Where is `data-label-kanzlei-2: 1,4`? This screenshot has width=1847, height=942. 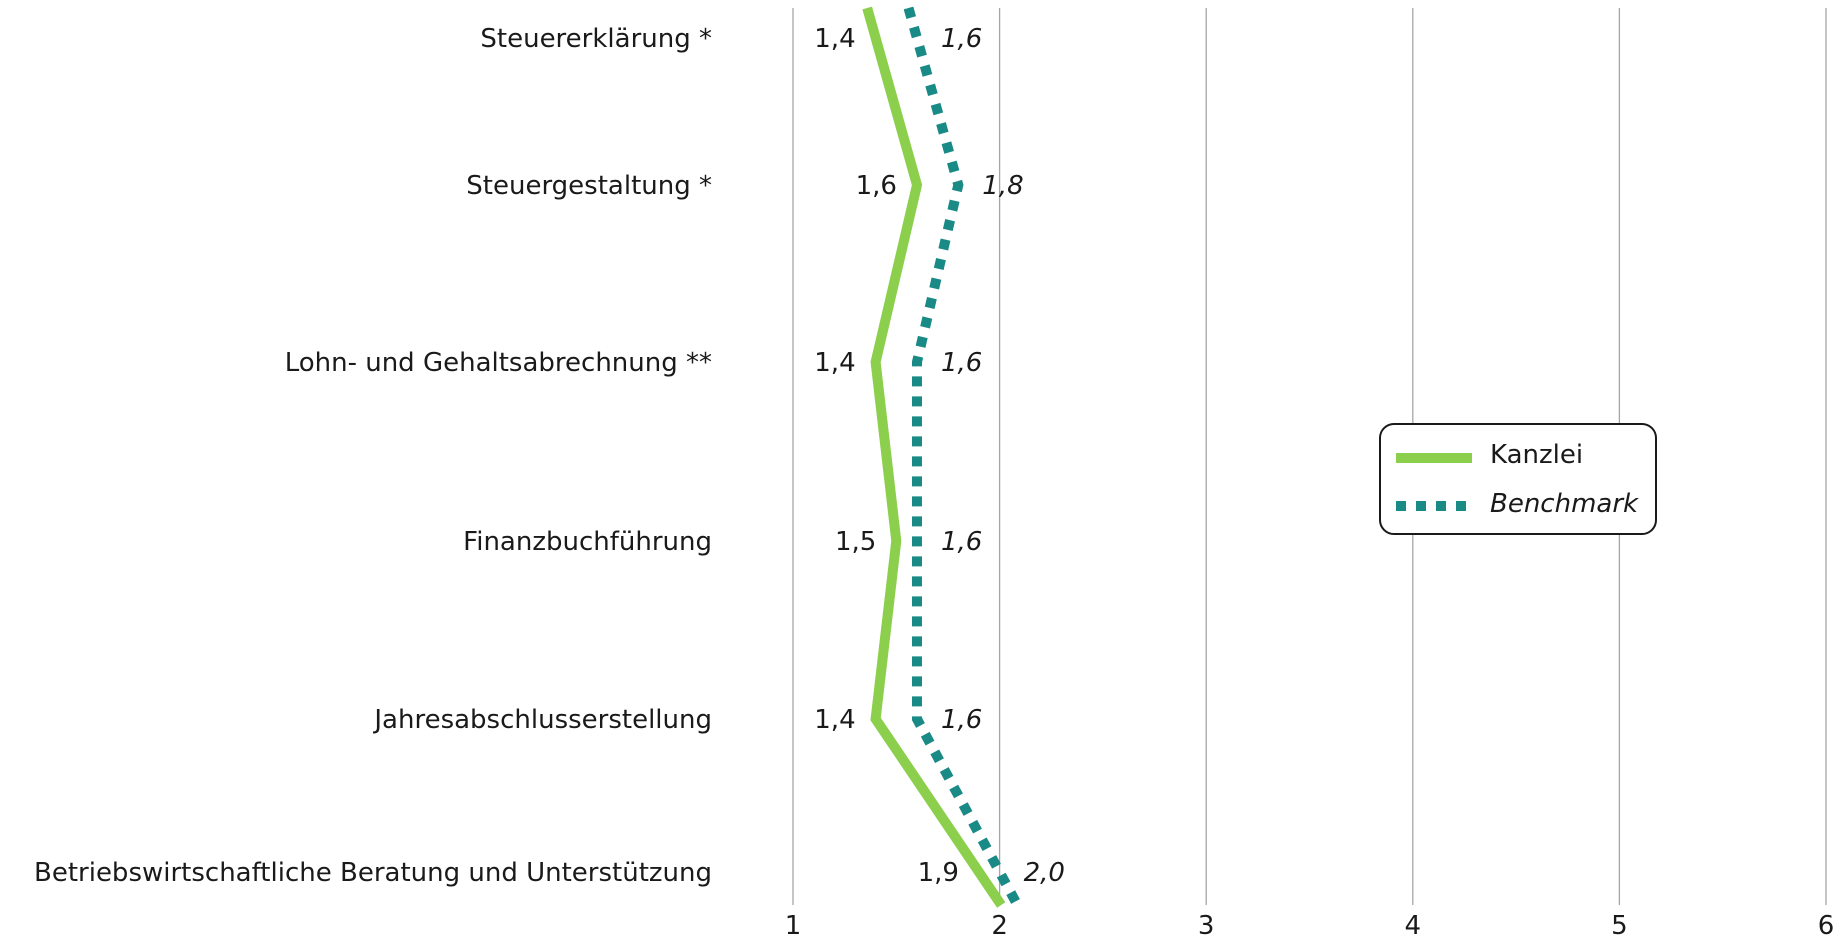
data-label-kanzlei-2: 1,4 is located at coordinates (834, 363).